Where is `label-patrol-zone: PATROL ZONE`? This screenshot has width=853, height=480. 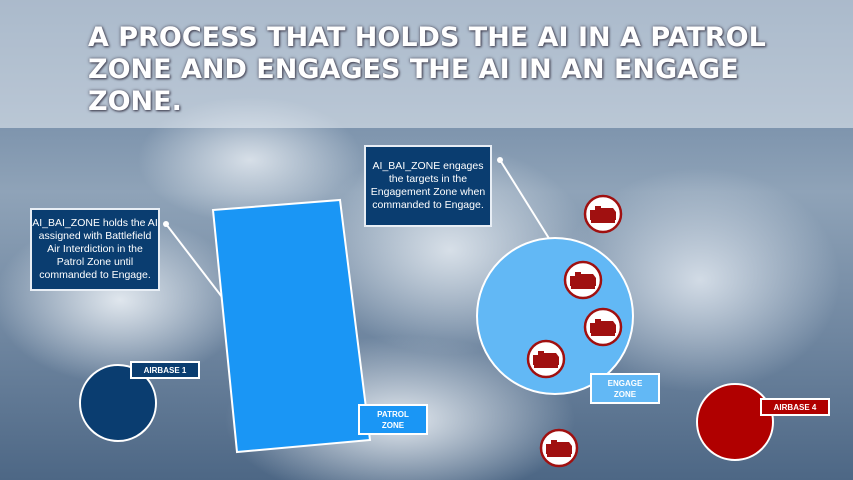 label-patrol-zone: PATROL ZONE is located at coordinates (393, 419).